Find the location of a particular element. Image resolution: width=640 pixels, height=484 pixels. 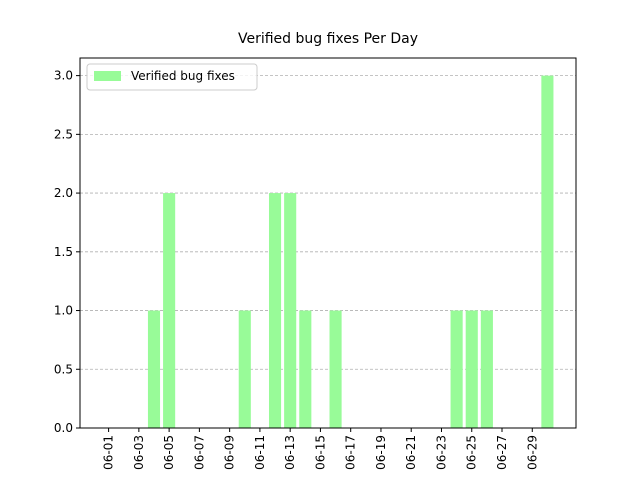

x-tick-label: 06-01 is located at coordinates (109, 452).